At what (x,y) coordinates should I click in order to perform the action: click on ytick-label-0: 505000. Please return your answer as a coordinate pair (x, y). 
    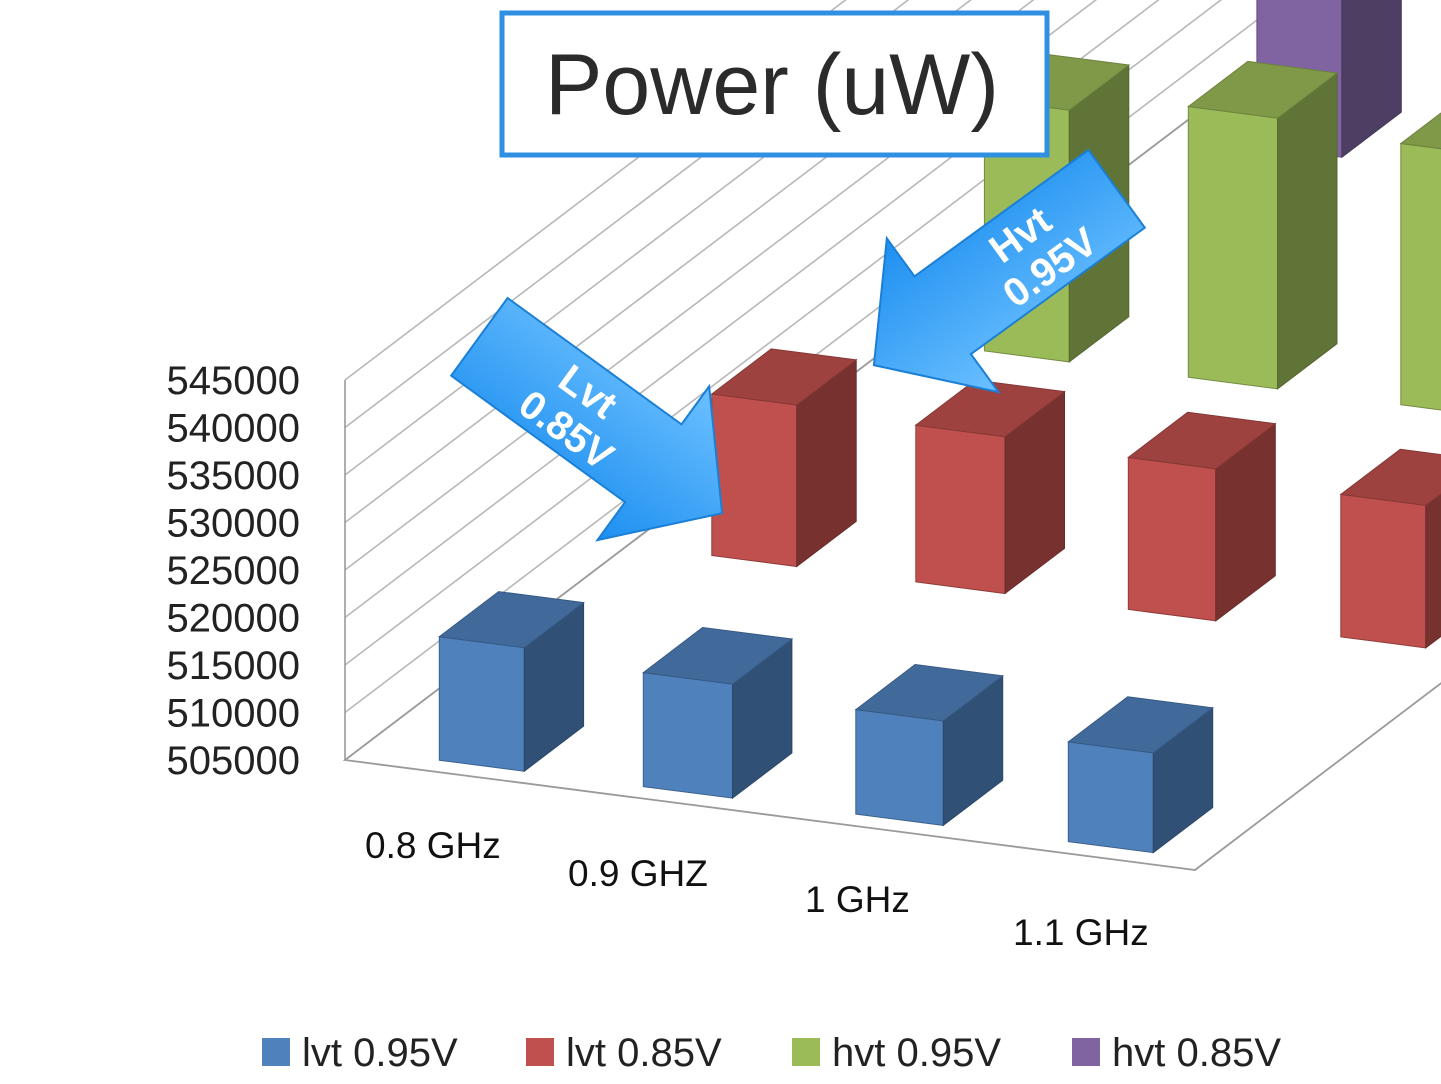
    Looking at the image, I should click on (233, 761).